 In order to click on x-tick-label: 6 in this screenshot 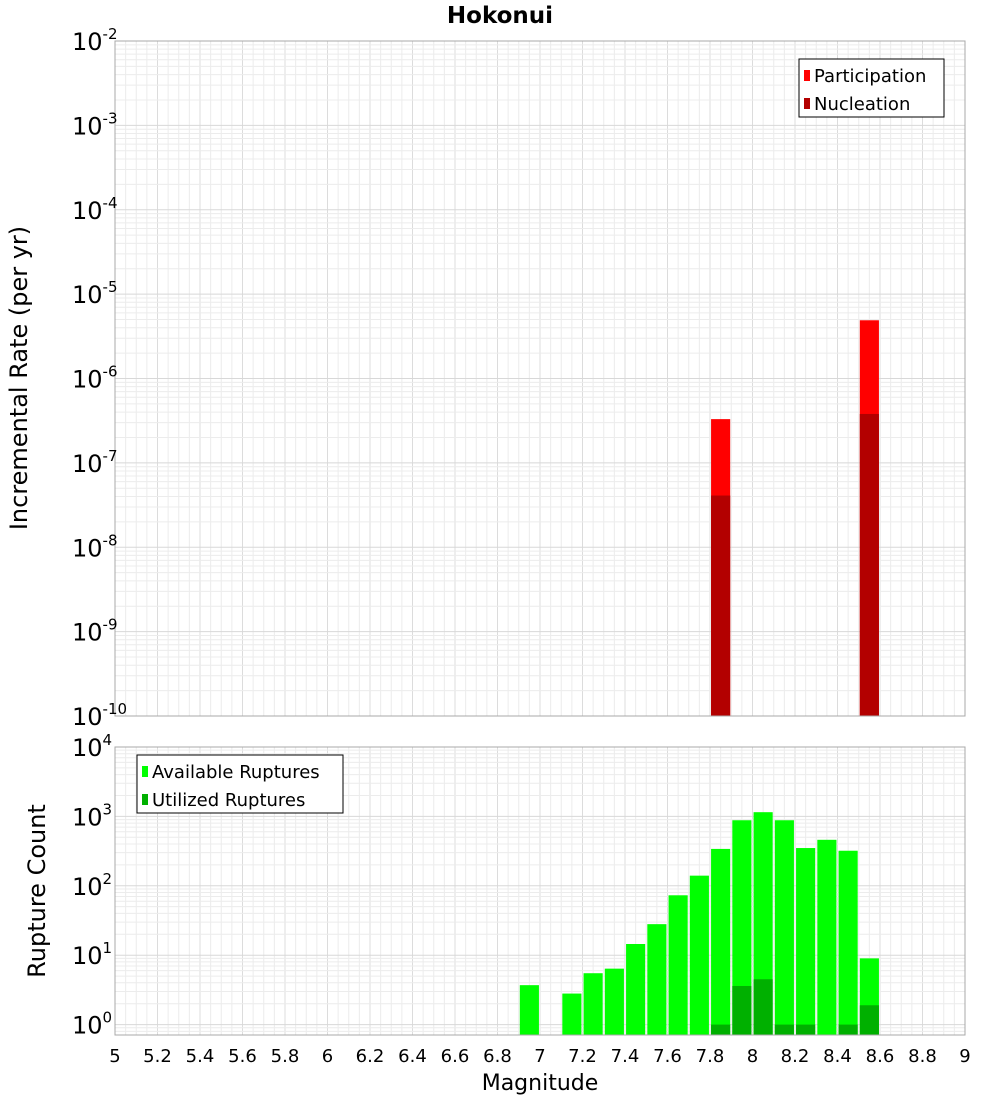, I will do `click(327, 1056)`.